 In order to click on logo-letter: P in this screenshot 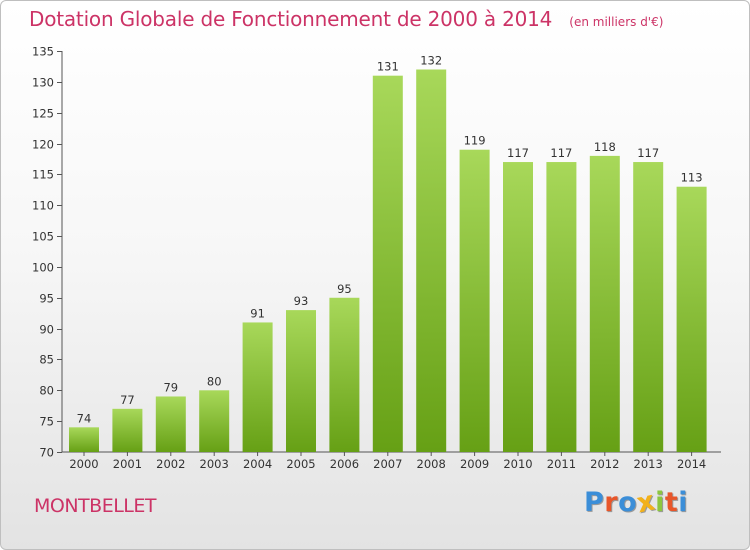, I will do `click(594, 502)`.